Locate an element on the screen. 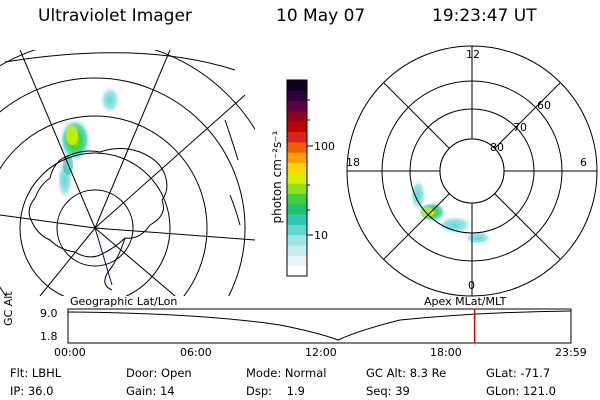  colorbar is located at coordinates (297, 178).